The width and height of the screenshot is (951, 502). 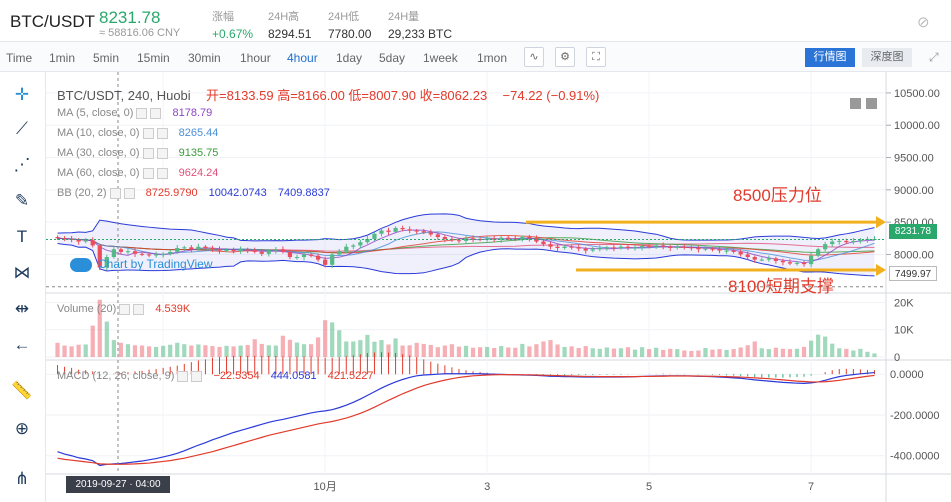 I want to click on fib-icon: ⋰, so click(x=22, y=164).